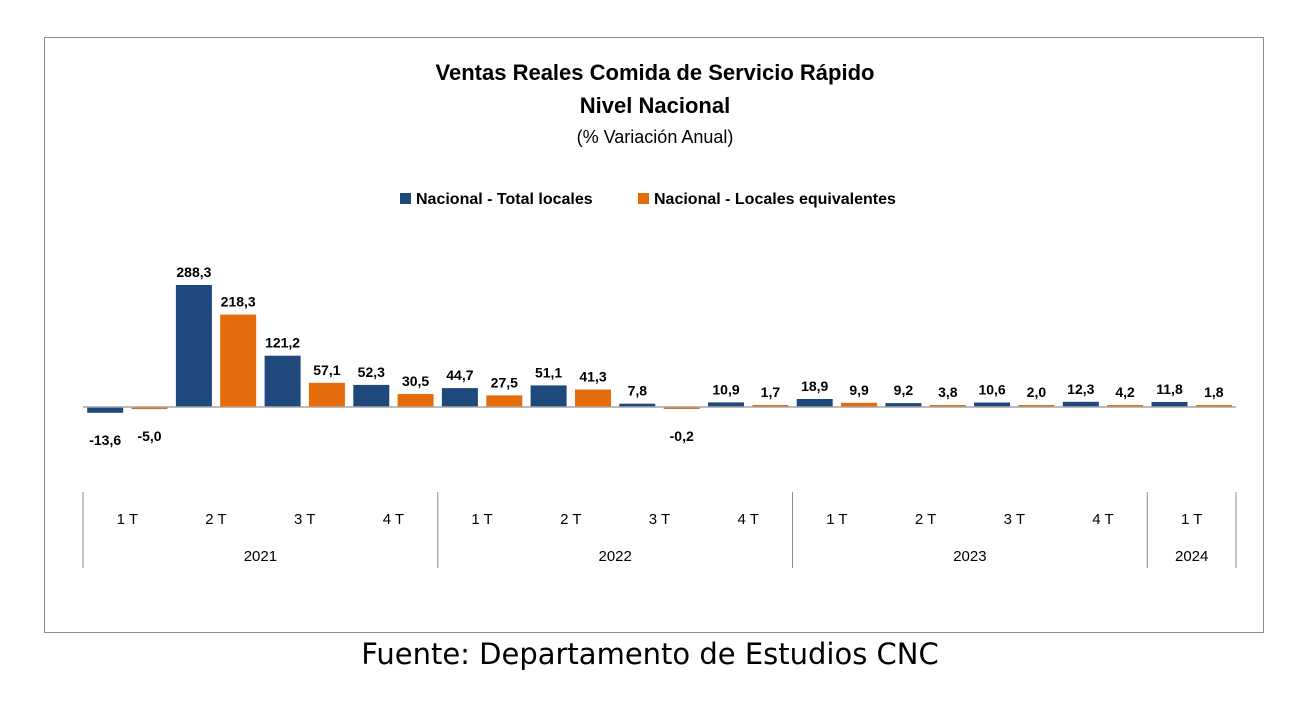  Describe the element at coordinates (215, 519) in the screenshot. I see `category-label-1: 2 T` at that location.